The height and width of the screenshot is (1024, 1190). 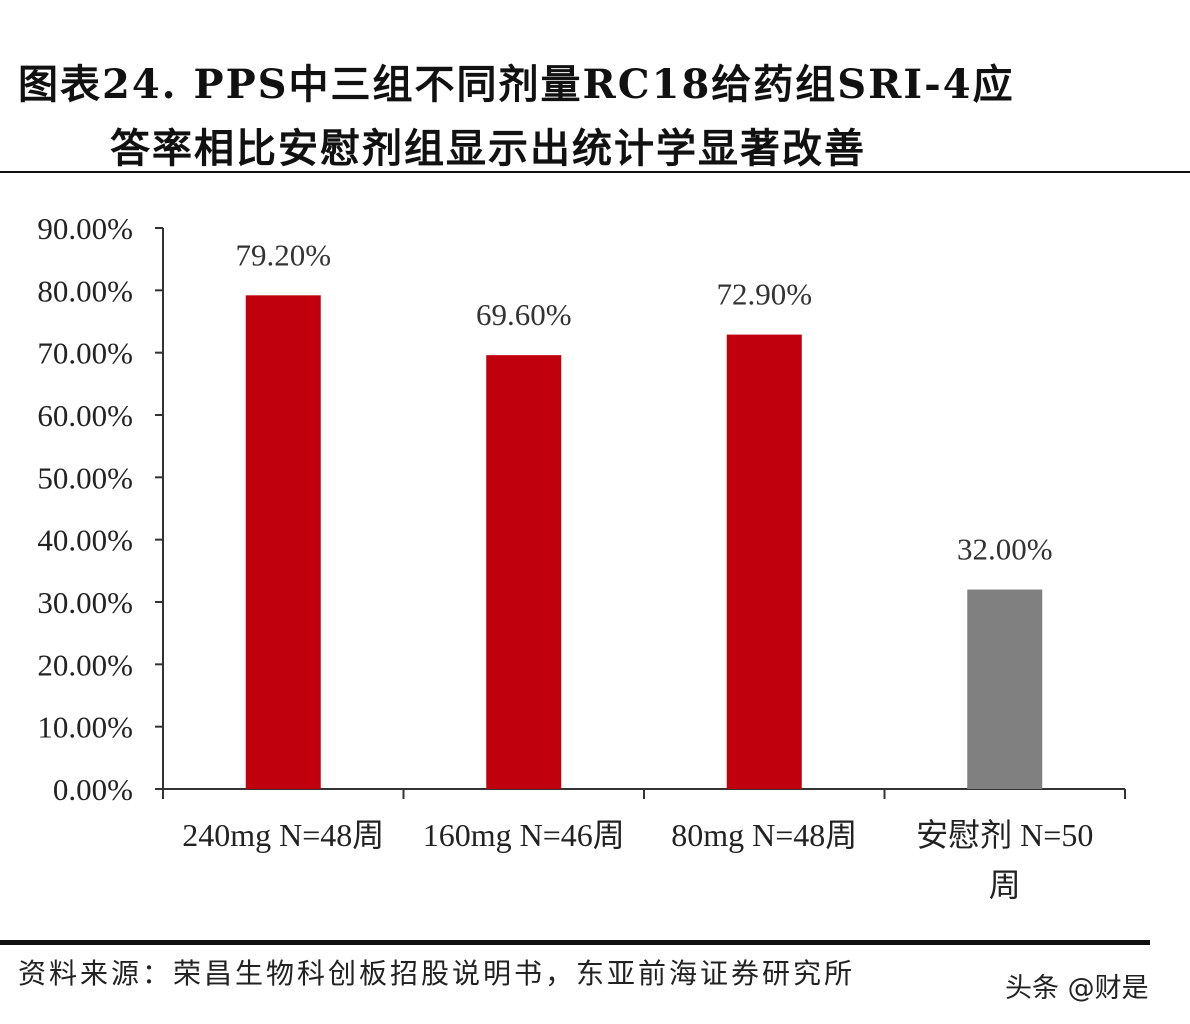 What do you see at coordinates (93, 789) in the screenshot?
I see `y-tick-label: 0.00%` at bounding box center [93, 789].